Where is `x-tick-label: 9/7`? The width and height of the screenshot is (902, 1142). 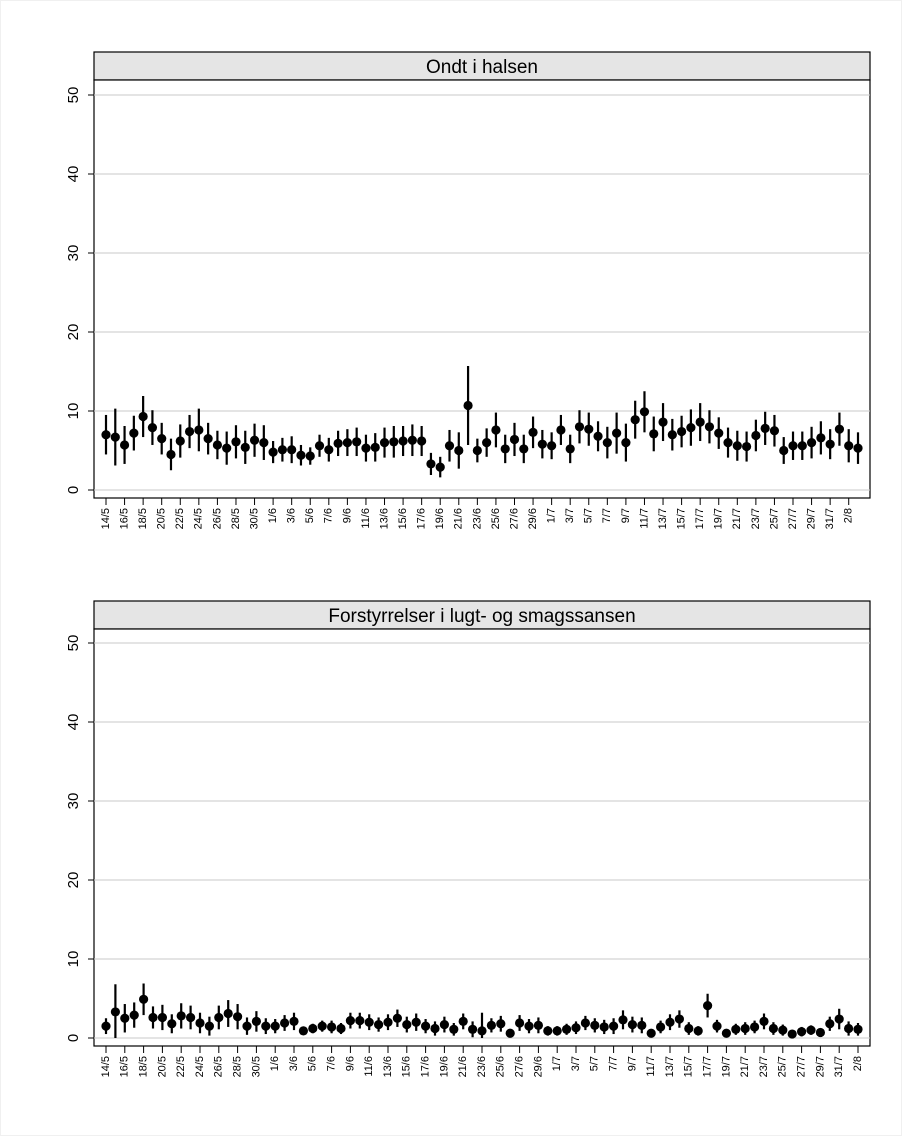 x-tick-label: 9/7 is located at coordinates (626, 515).